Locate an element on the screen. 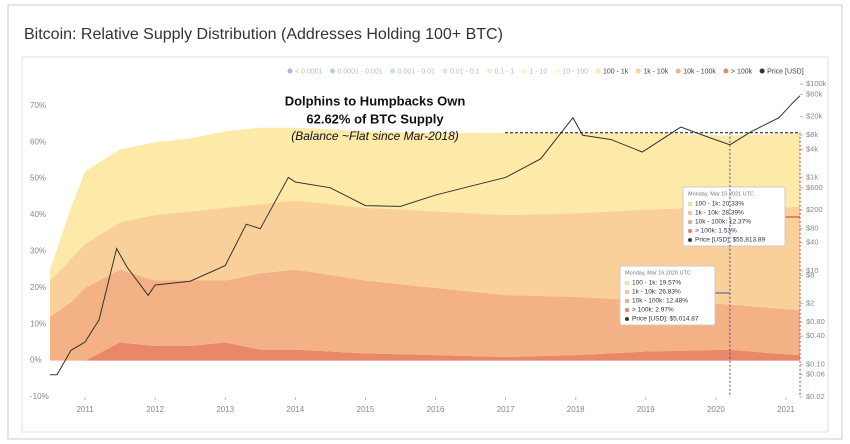 The image size is (850, 444). tooltip-line: Price [USD]: $55,813.89 is located at coordinates (730, 240).